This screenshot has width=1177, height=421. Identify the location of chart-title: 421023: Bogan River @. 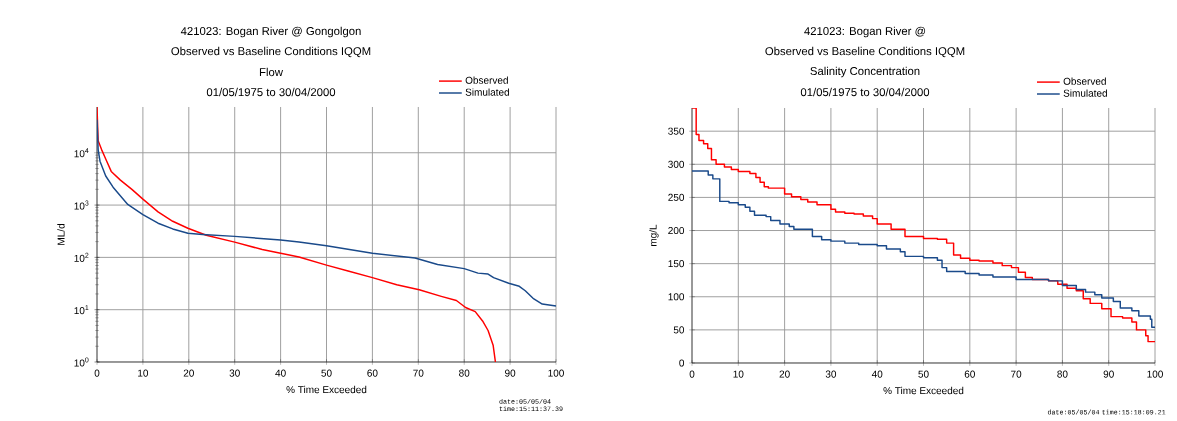
(865, 32).